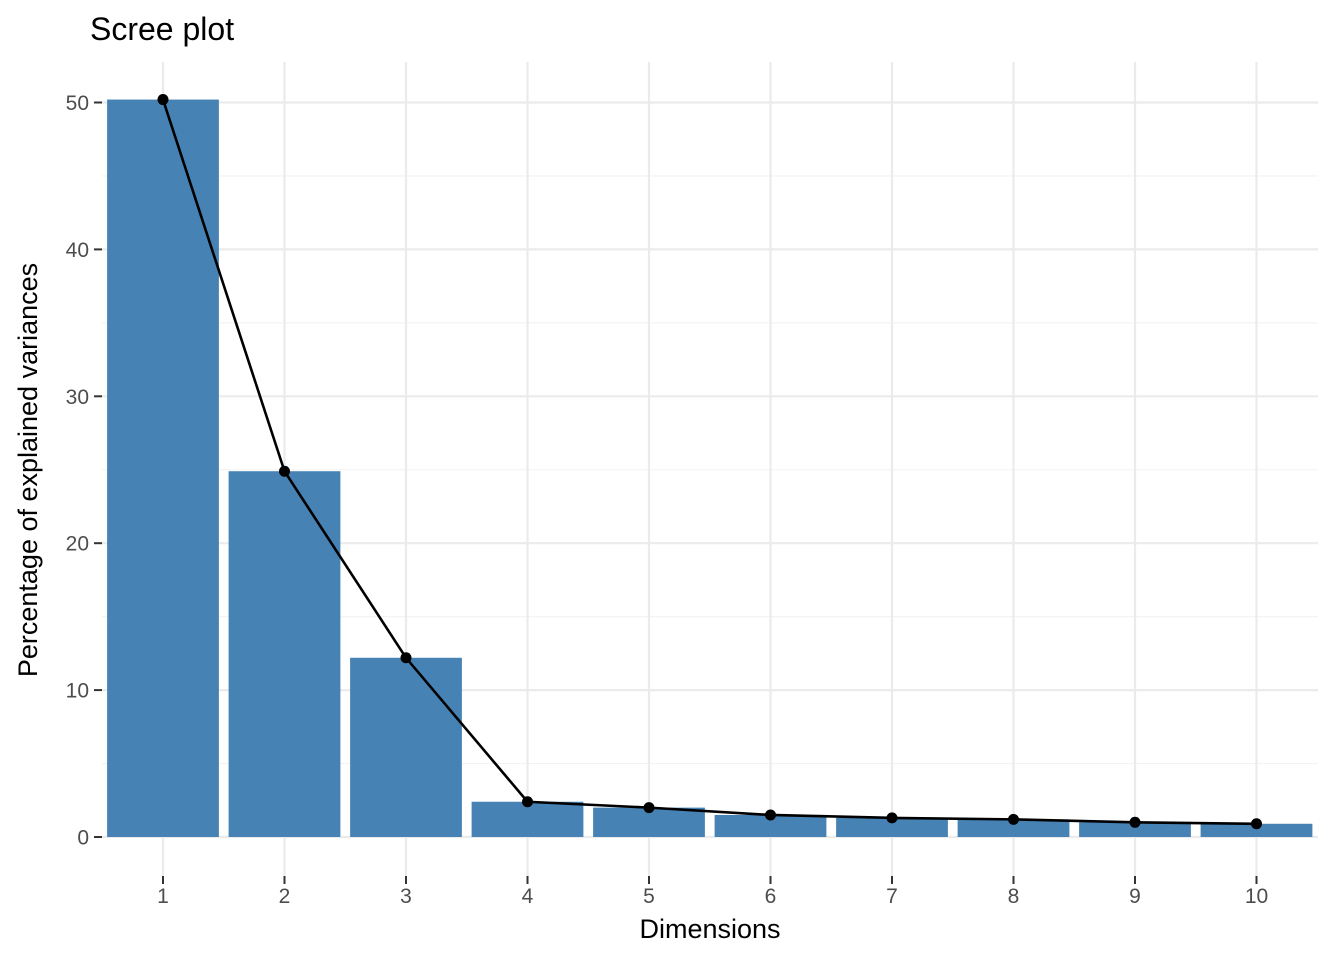 This screenshot has height=960, width=1344. Describe the element at coordinates (406, 896) in the screenshot. I see `x-tick-label: 3` at that location.